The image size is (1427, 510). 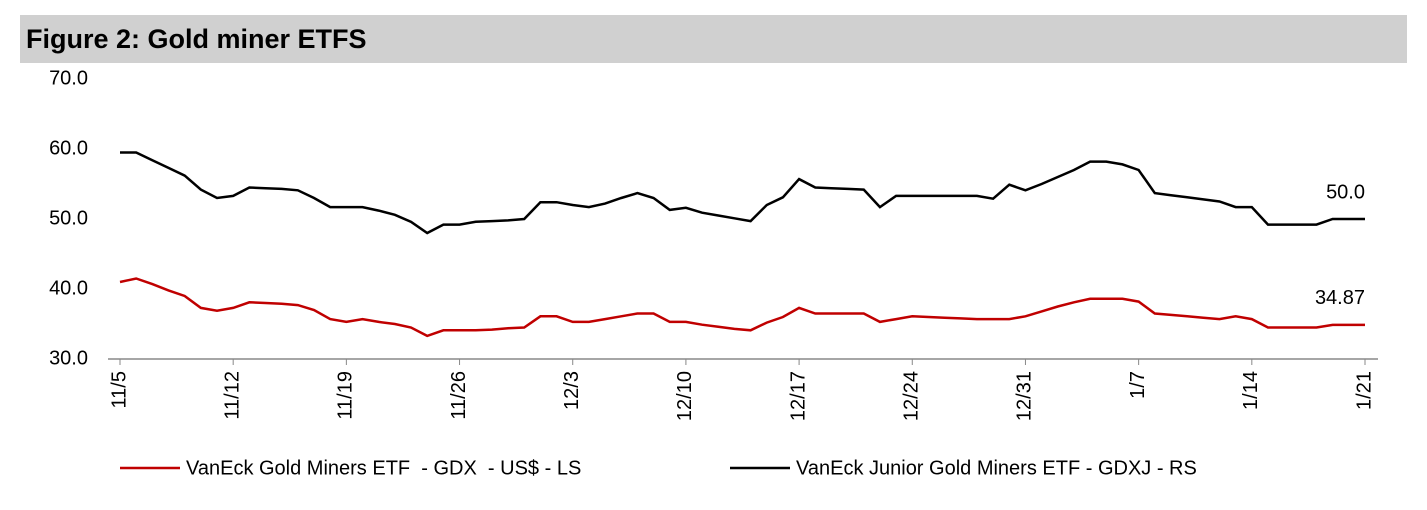 I want to click on x-tick-label: 12/17, so click(x=798, y=396).